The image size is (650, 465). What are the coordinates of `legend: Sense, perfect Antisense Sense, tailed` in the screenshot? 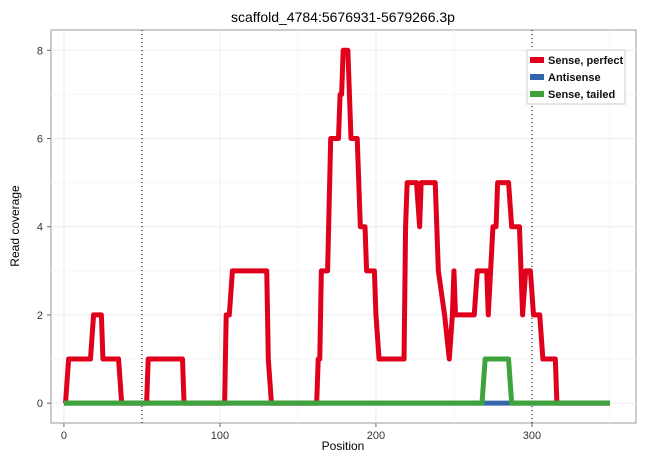 It's located at (576, 77).